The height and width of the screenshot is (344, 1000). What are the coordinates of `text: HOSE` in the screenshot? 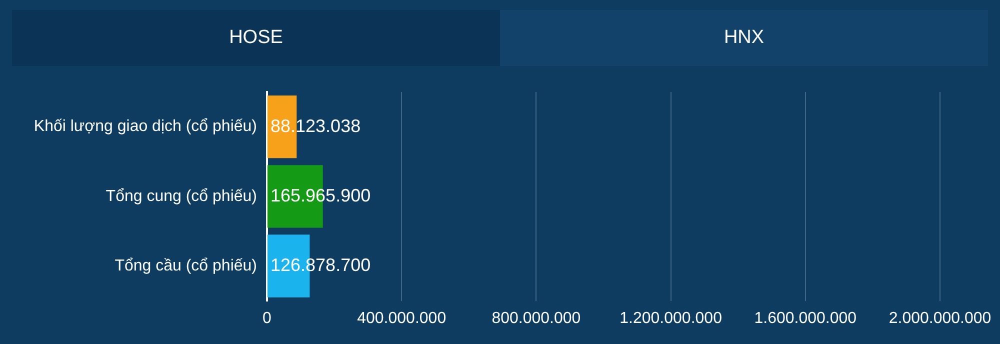 It's located at (256, 38).